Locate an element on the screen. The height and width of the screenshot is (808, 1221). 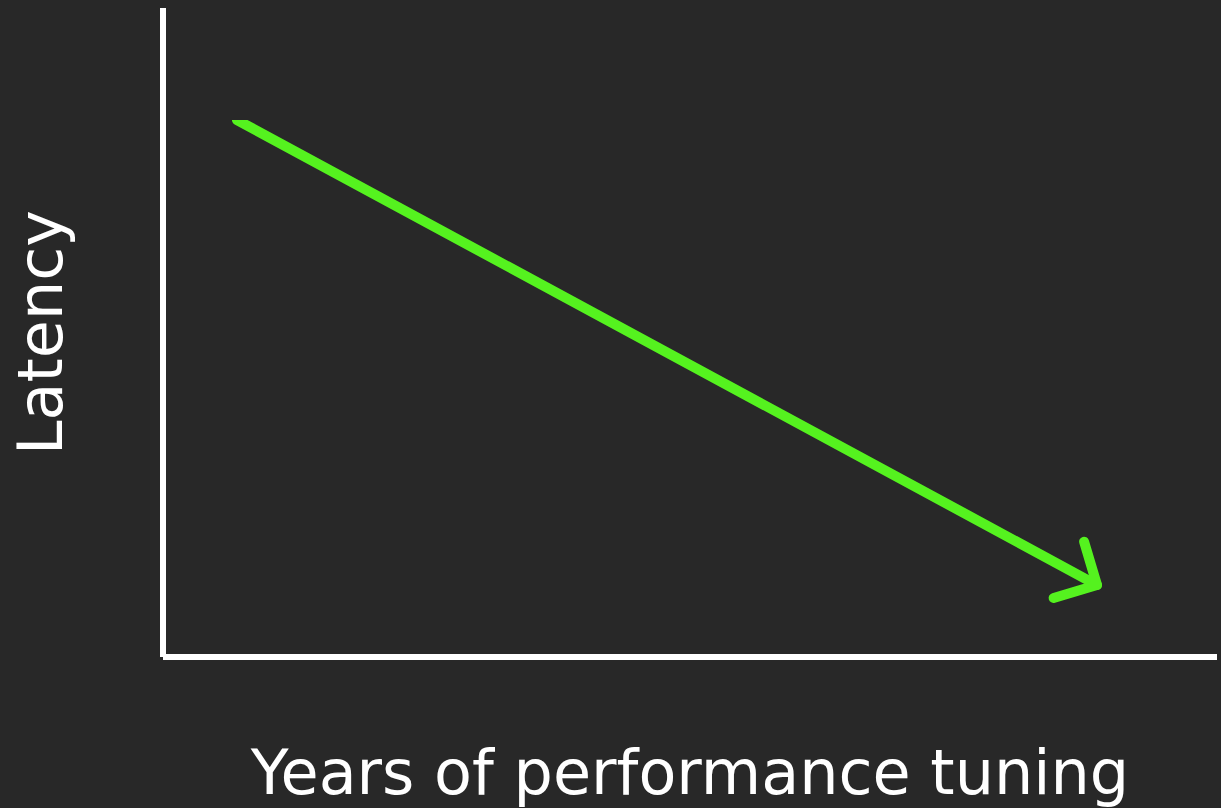
y-axis-title: Latency is located at coordinates (40, 332).